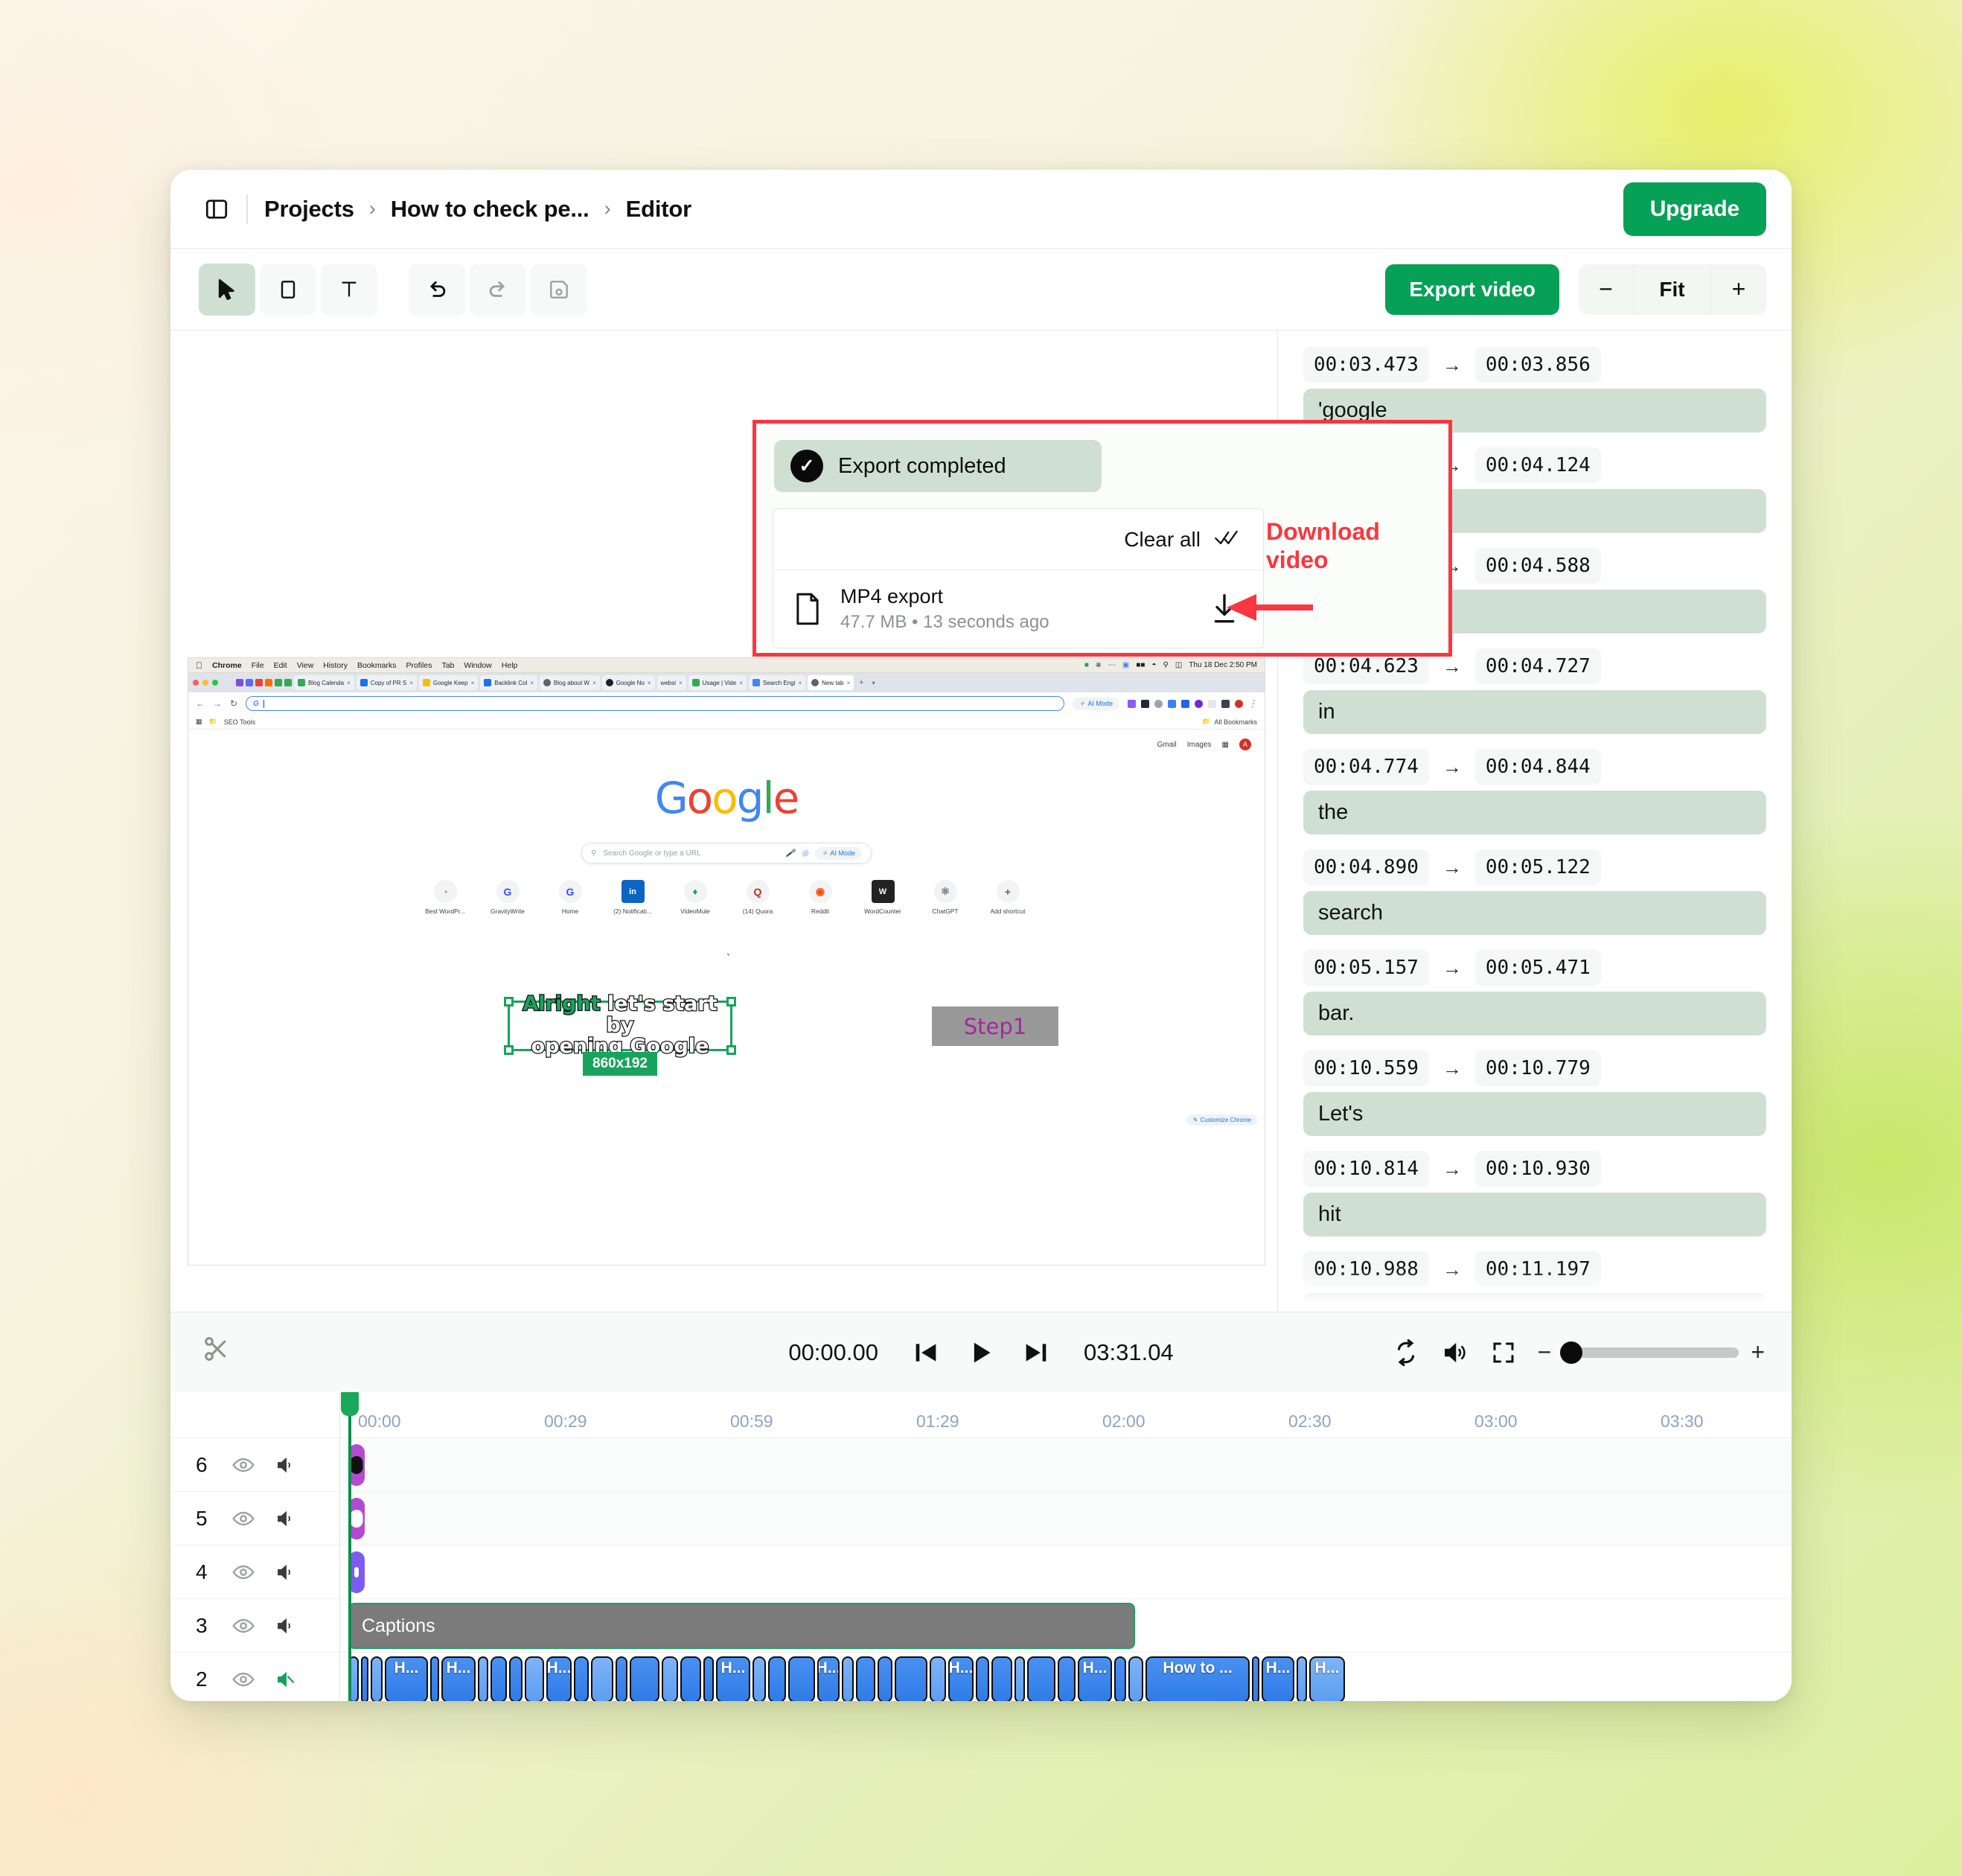 This screenshot has width=1962, height=1876. I want to click on save-button, so click(559, 289).